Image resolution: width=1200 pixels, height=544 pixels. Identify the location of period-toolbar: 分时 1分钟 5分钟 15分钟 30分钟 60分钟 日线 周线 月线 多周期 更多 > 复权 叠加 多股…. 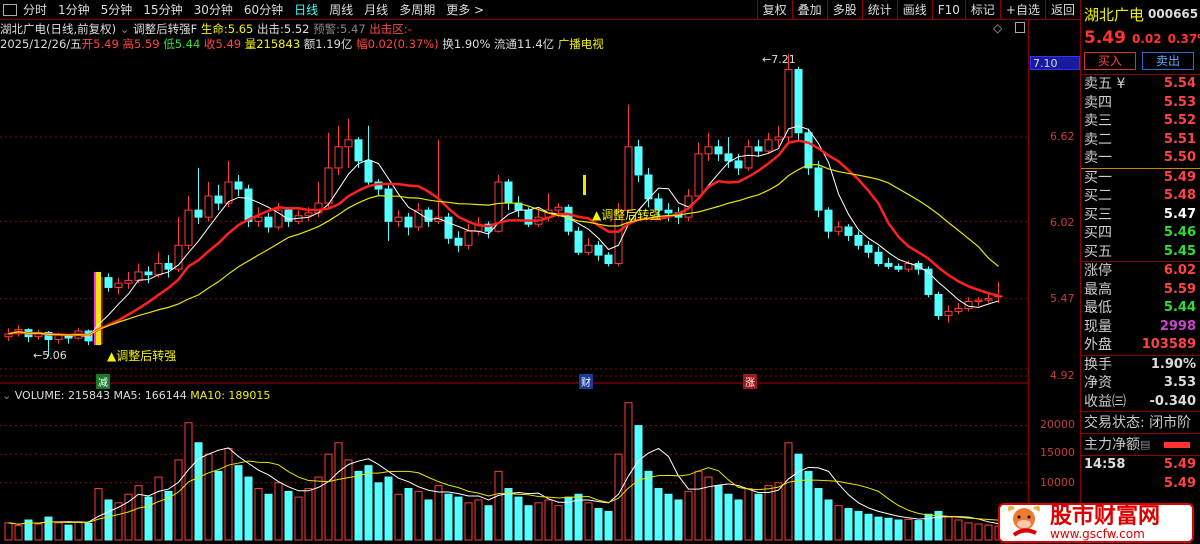
(540, 10).